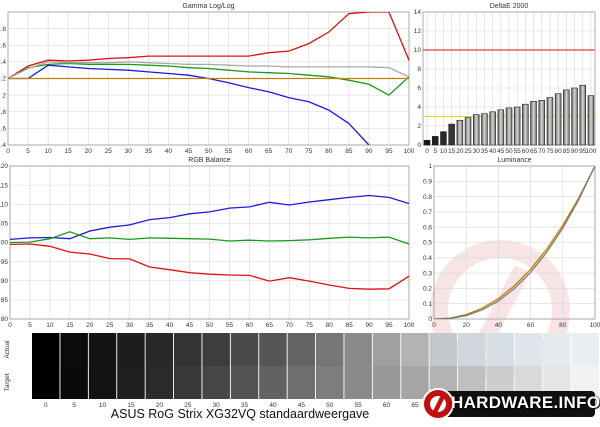 Image resolution: width=600 pixels, height=427 pixels. What do you see at coordinates (170, 325) in the screenshot?
I see `rgb-xtick-label: 40` at bounding box center [170, 325].